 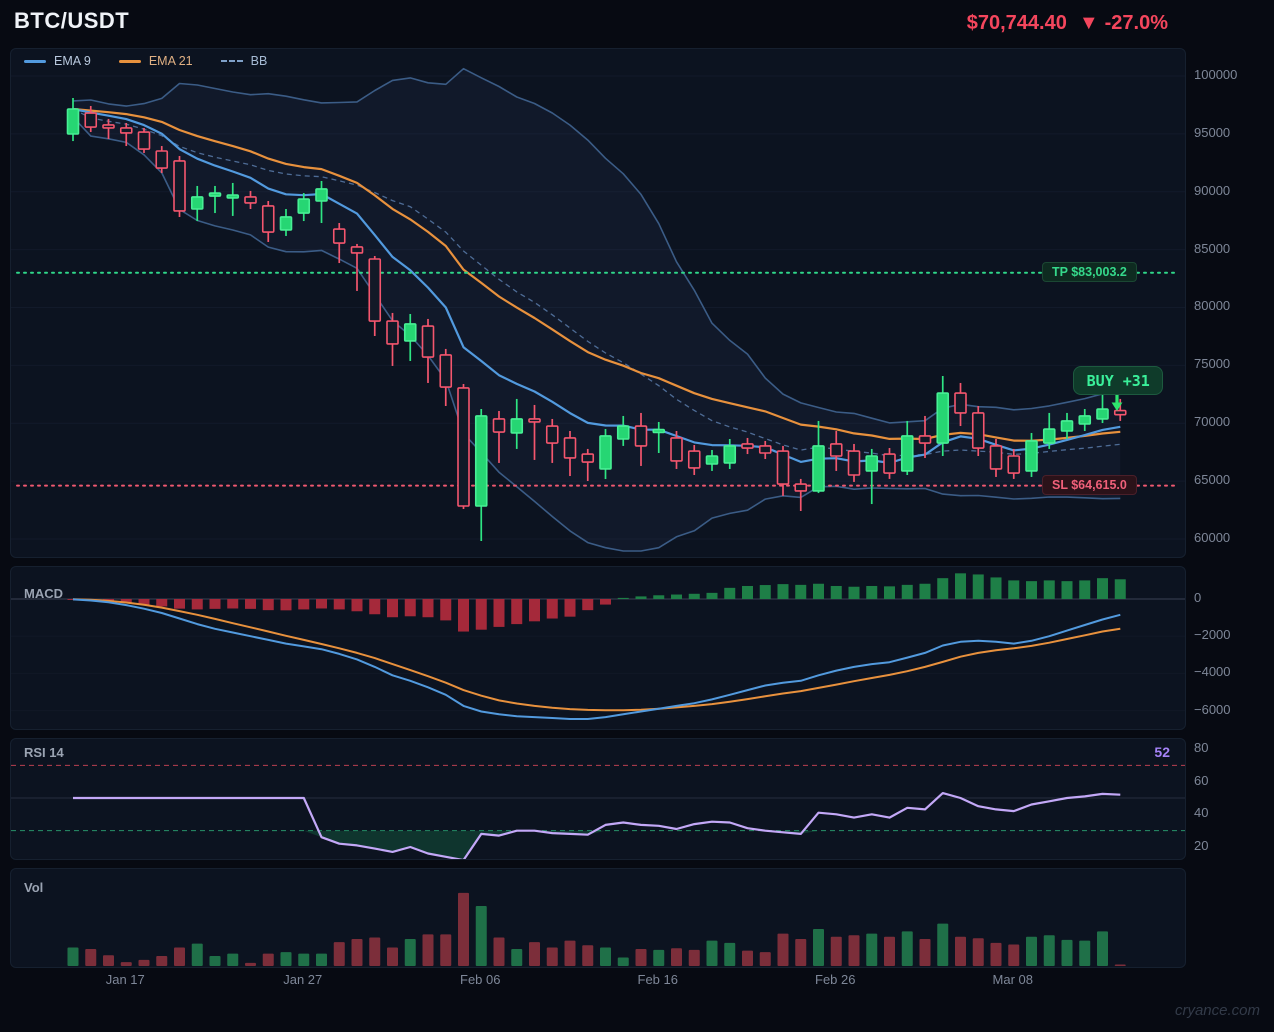 I want to click on rsi-current-value: 52, so click(x=1162, y=752).